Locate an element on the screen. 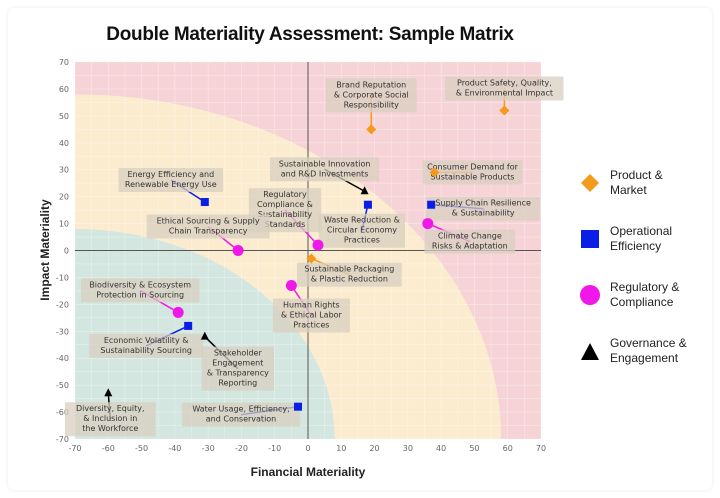  svg-text: Consumer Demand for is located at coordinates (473, 166).